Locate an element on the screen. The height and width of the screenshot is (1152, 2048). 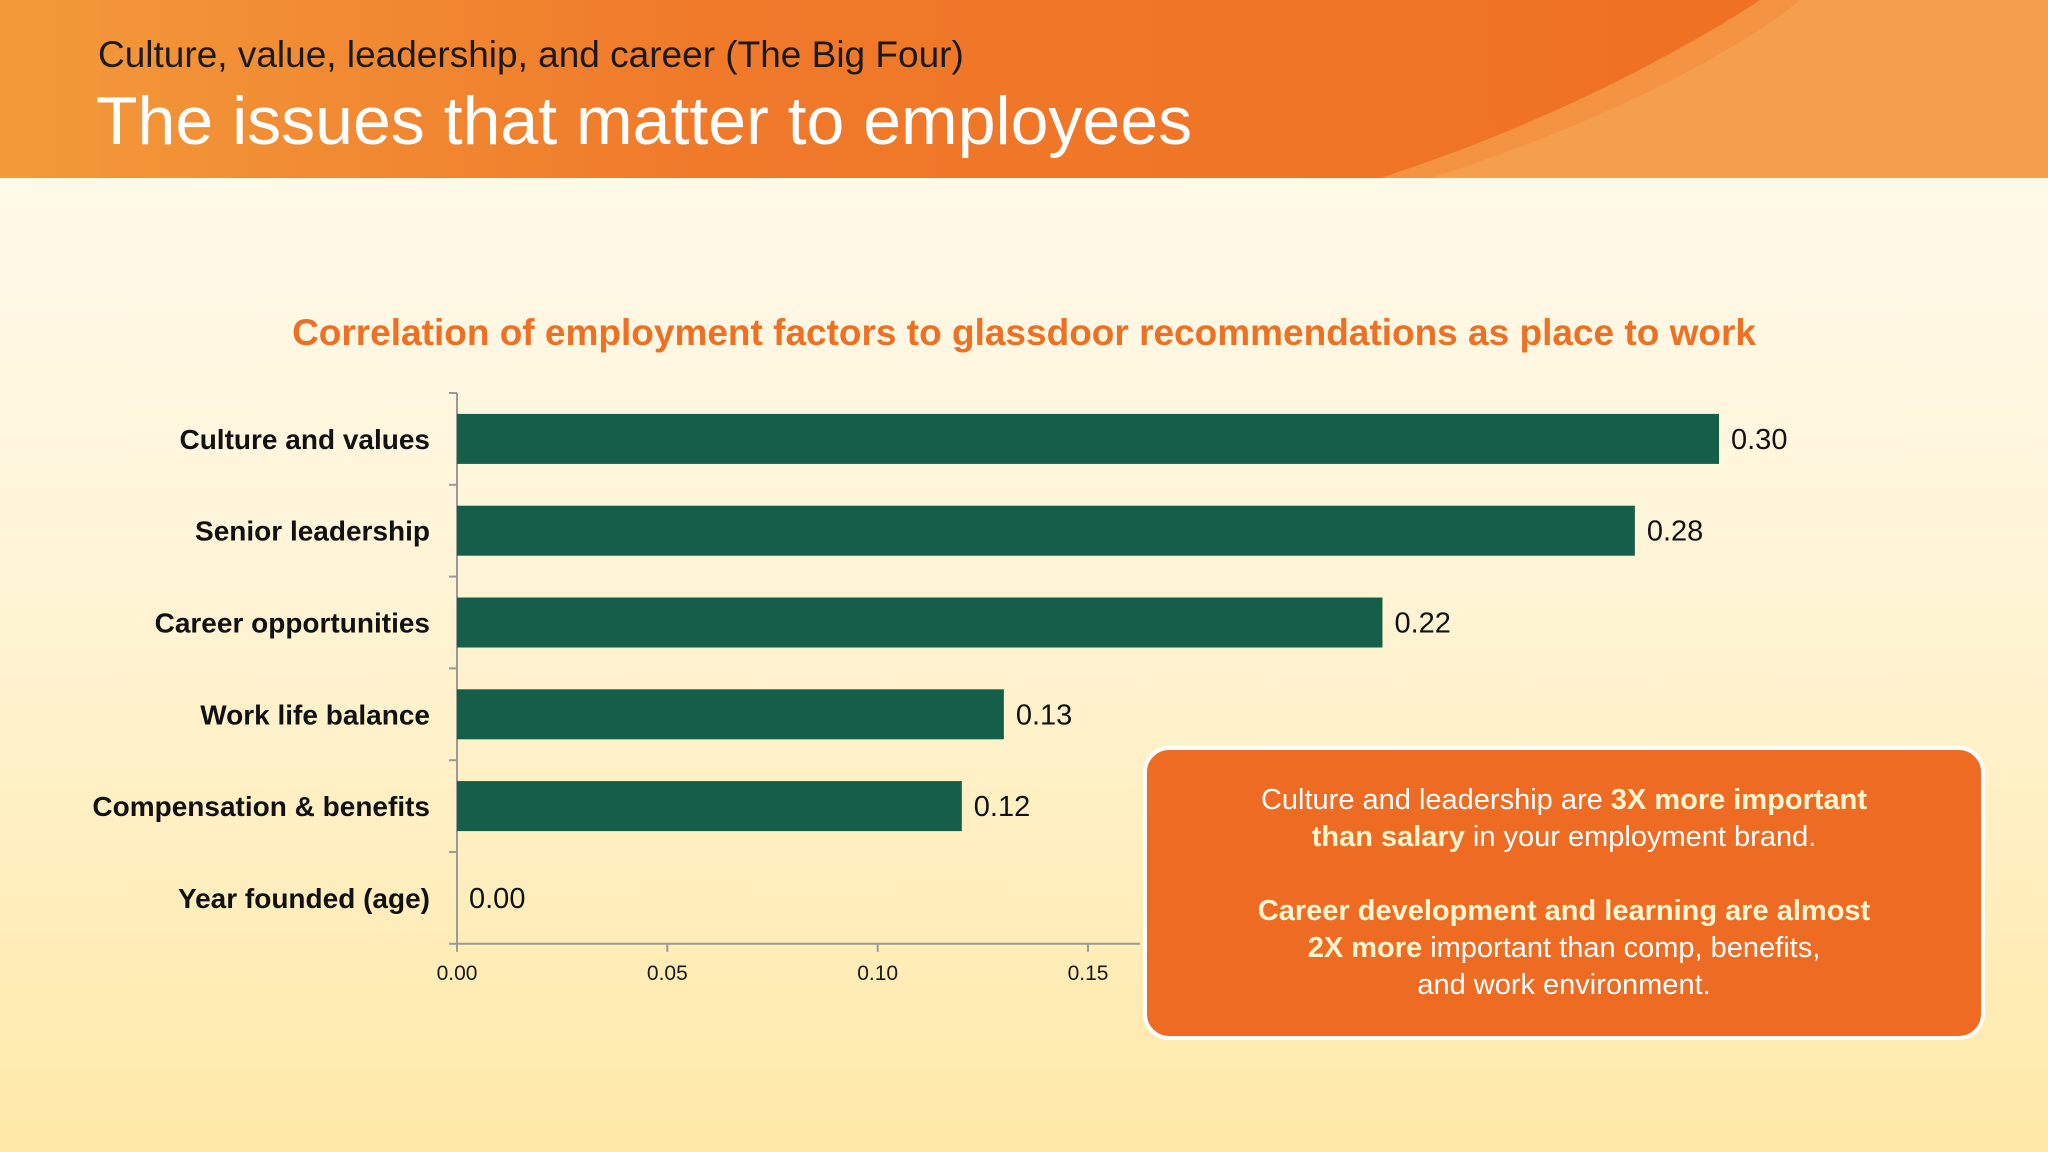
data-label: 0.00 is located at coordinates (497, 899).